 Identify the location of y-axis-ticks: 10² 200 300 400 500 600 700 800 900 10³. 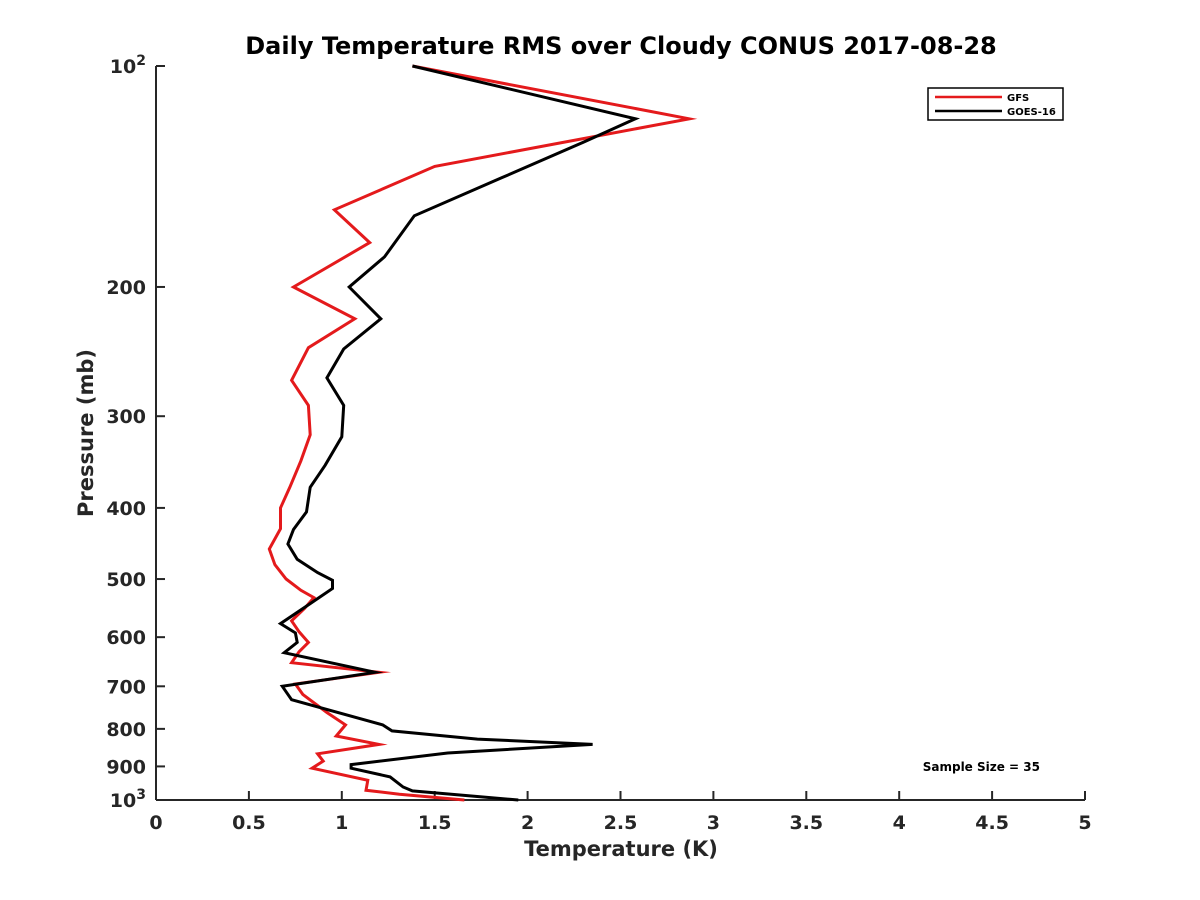
(135, 432).